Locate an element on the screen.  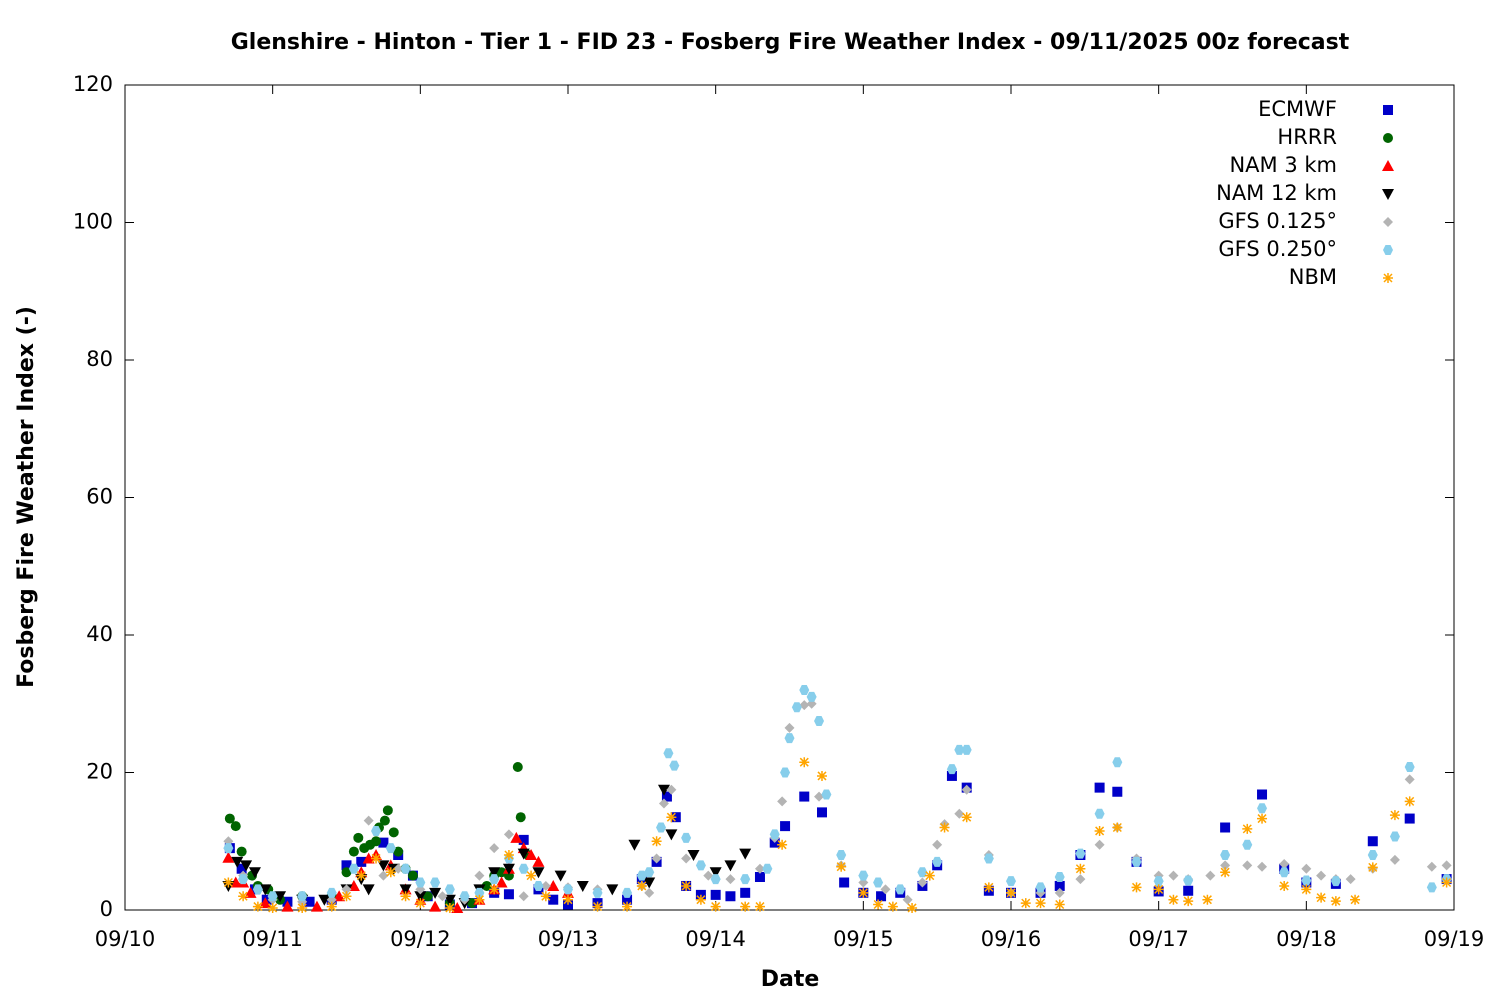
x-tick-label: 09/10 is located at coordinates (125, 939).